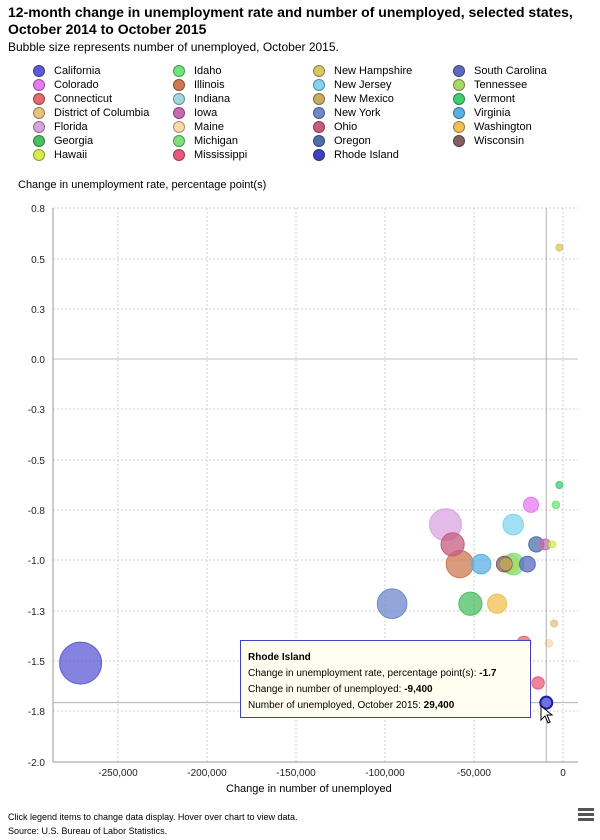 The width and height of the screenshot is (600, 840). I want to click on bubble-colorado: Colorado, so click(531, 504).